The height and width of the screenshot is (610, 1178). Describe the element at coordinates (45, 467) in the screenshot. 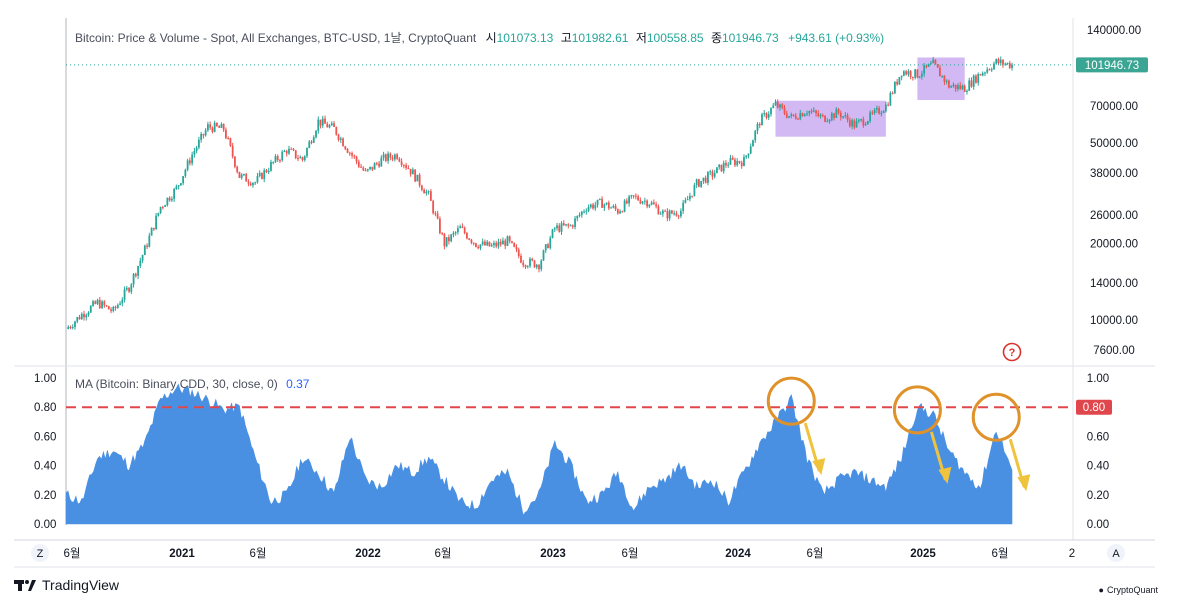

I see `indicator-tick-left: 0.40` at that location.